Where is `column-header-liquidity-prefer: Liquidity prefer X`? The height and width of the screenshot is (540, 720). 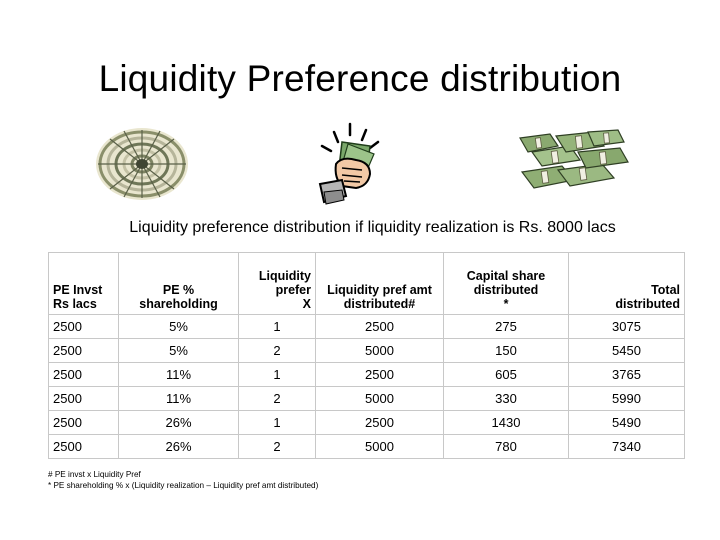 column-header-liquidity-prefer: Liquidity prefer X is located at coordinates (277, 283).